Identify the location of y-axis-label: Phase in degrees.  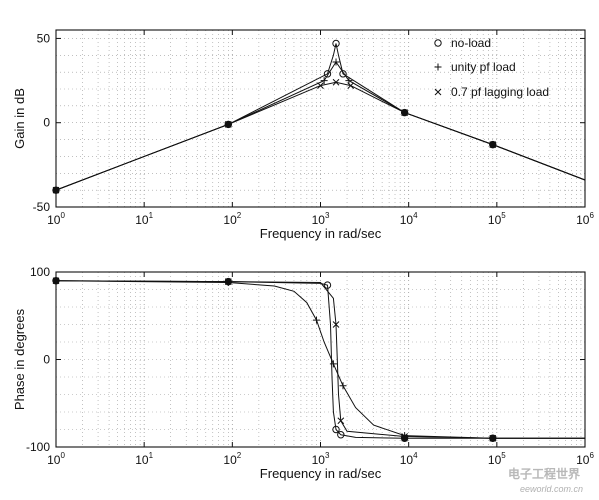
(19, 359).